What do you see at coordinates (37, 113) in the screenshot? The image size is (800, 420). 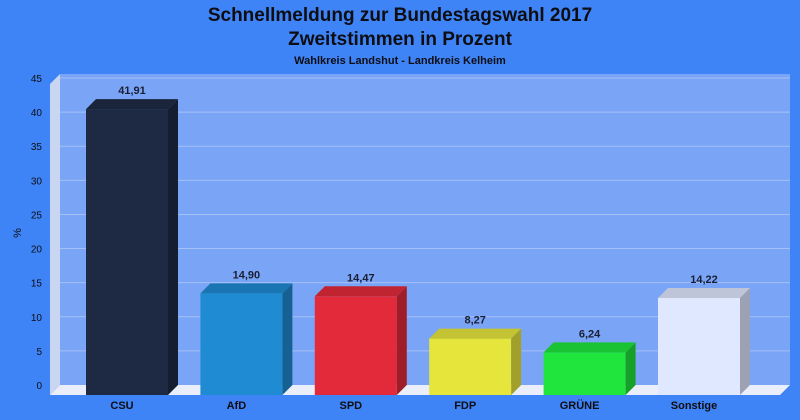 I see `y-tick-label: 40` at bounding box center [37, 113].